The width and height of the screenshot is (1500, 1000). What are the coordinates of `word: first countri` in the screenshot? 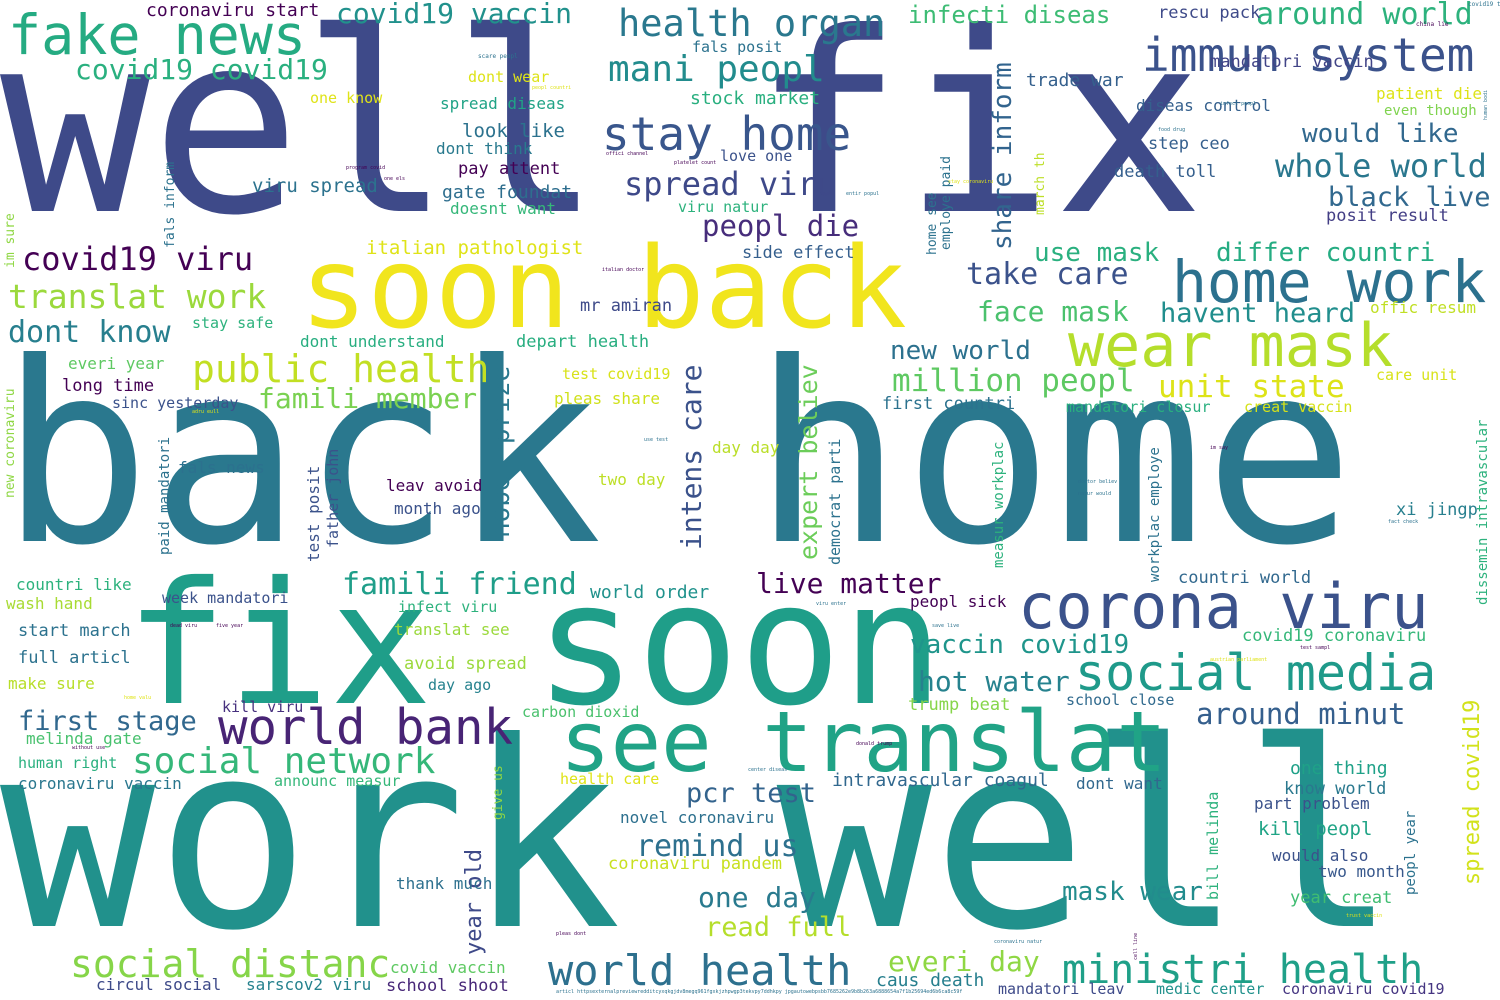 It's located at (949, 404).